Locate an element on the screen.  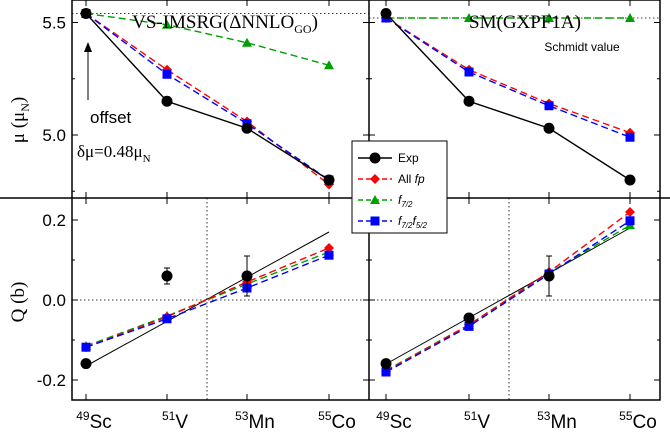
legend-label: Exp is located at coordinates (408, 158).